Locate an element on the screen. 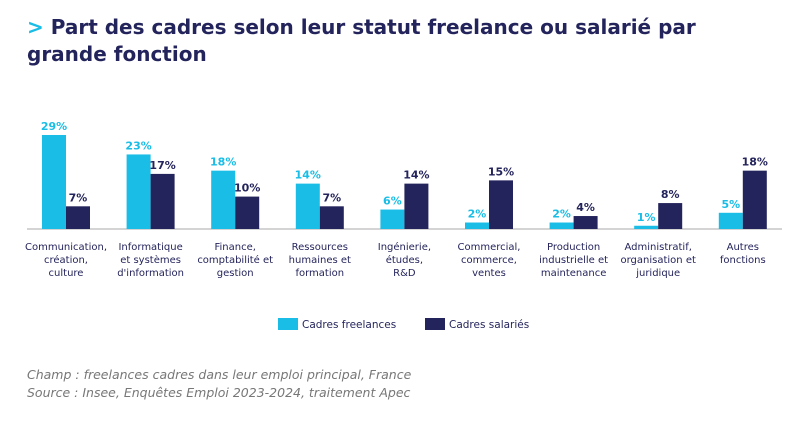  x-tick-label: Production industrielle et maintenance is located at coordinates (573, 260).